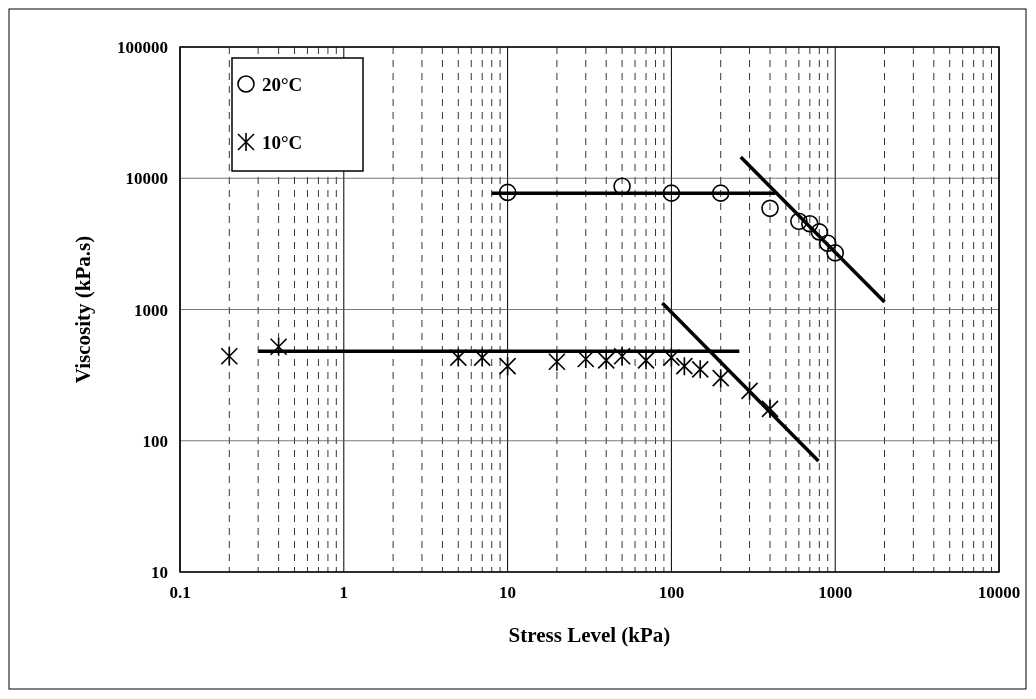 This screenshot has width=1036, height=699. What do you see at coordinates (151, 310) in the screenshot?
I see `y-tick-label: 1000` at bounding box center [151, 310].